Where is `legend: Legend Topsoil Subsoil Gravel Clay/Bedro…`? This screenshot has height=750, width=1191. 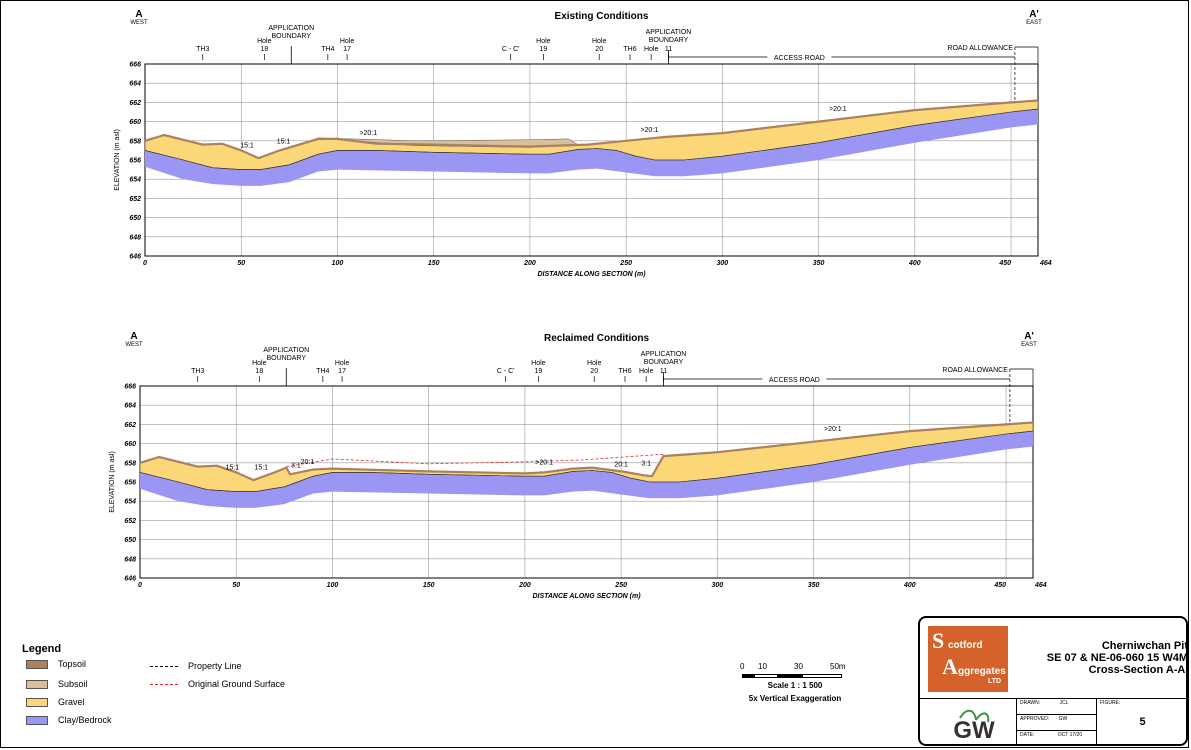
legend: Legend Topsoil Subsoil Gravel Clay/Bedro… is located at coordinates (41, 651).